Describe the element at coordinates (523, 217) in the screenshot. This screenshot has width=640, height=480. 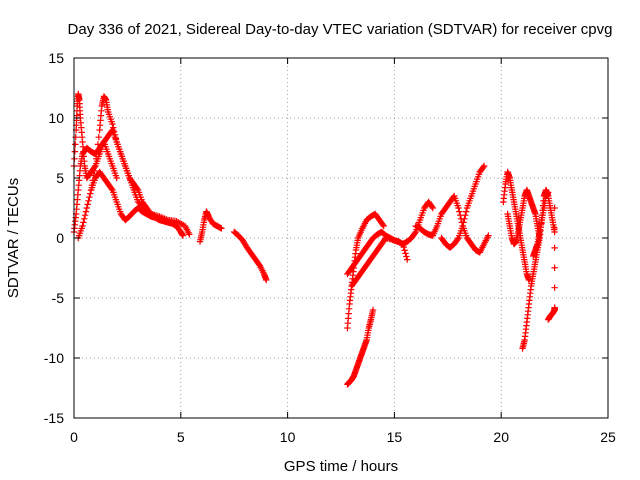
I see `series-track-n` at that location.